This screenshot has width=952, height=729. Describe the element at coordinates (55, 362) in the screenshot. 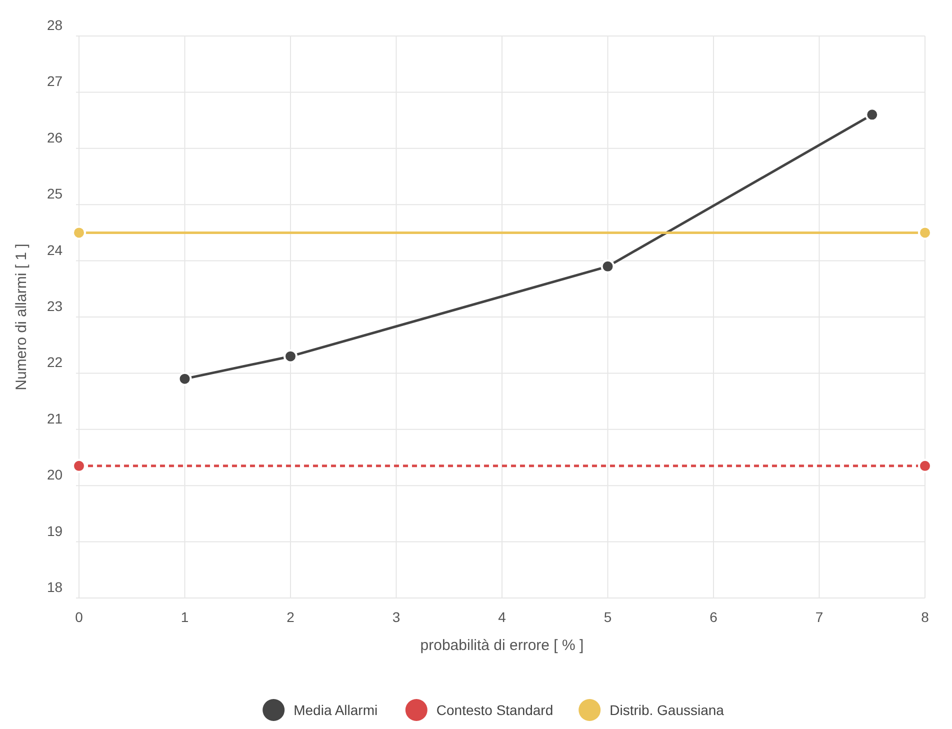

I see `y-tick-label: 22` at that location.